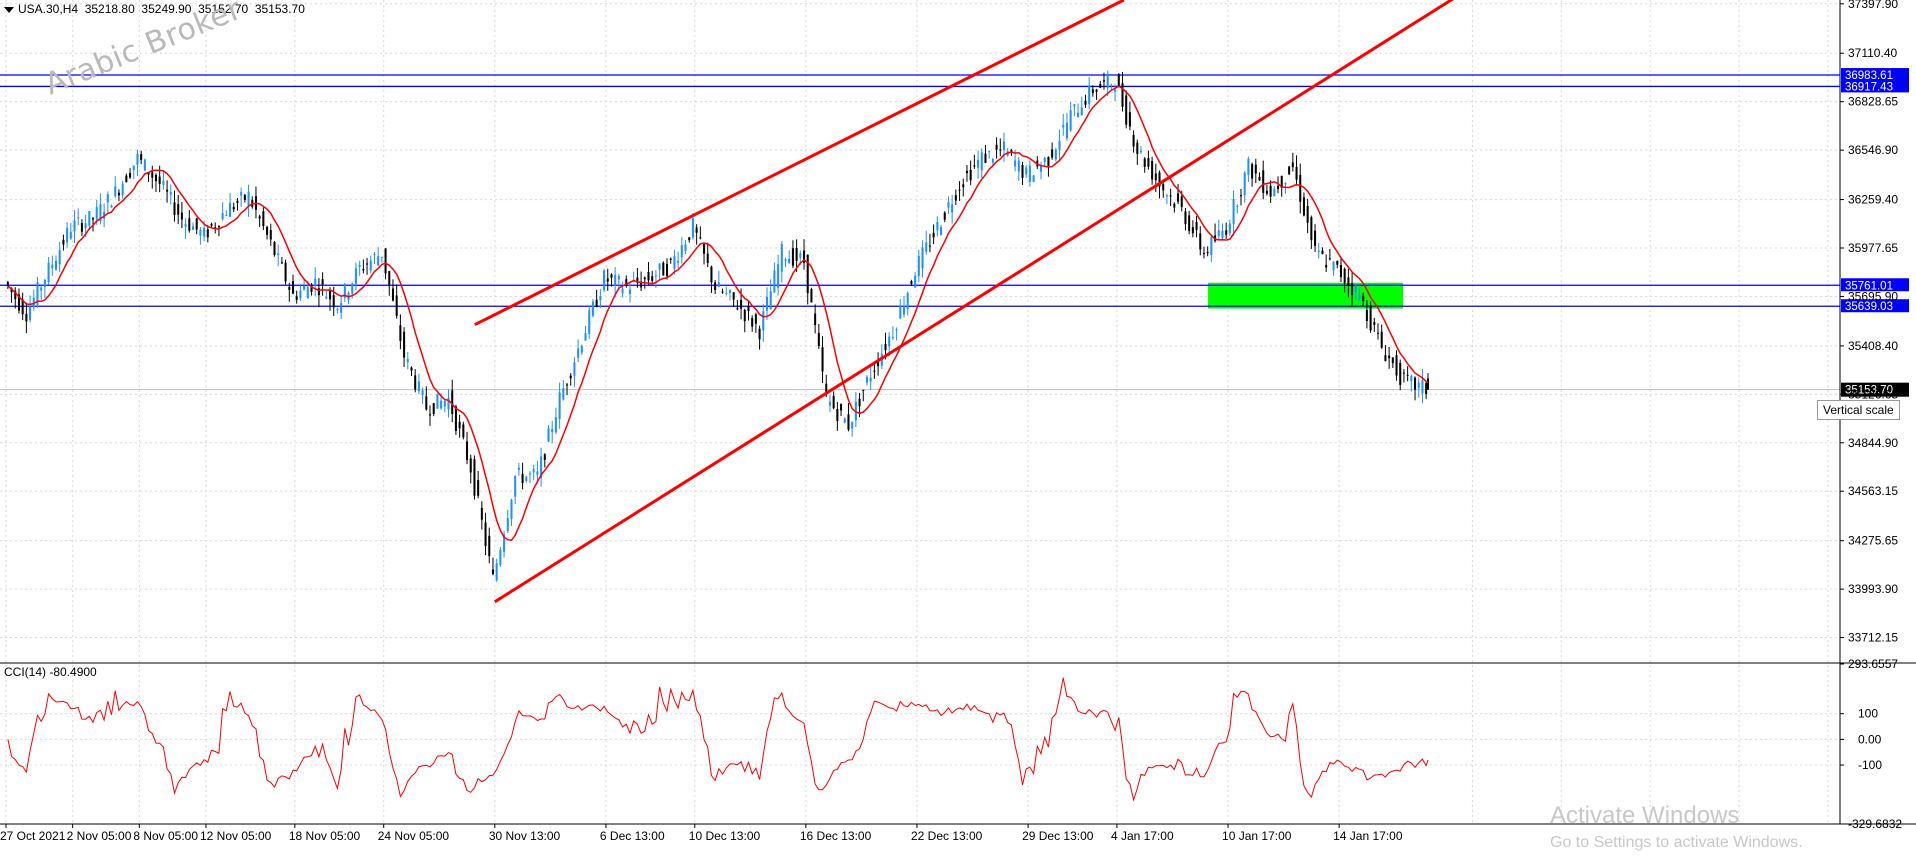  Describe the element at coordinates (725, 836) in the screenshot. I see `time-tick-label: 10 Dec 13:00` at that location.